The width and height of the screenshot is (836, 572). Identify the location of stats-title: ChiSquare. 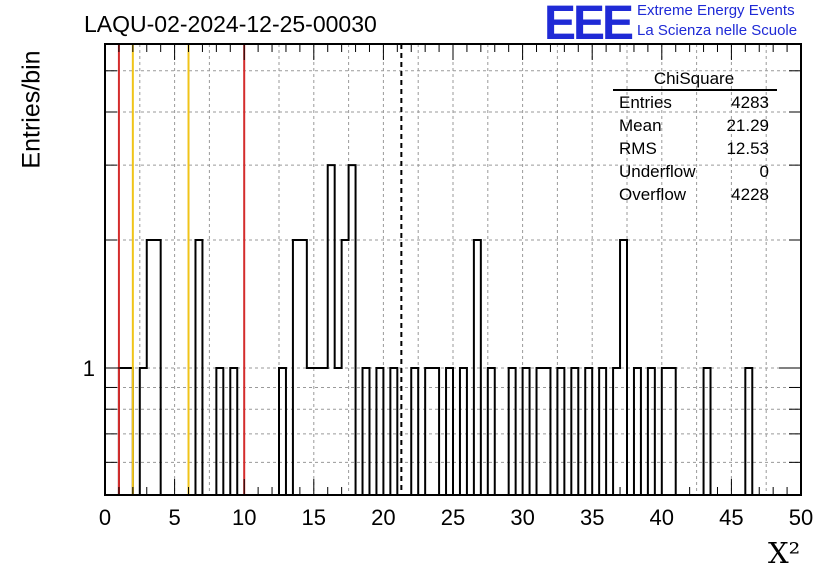
(695, 79).